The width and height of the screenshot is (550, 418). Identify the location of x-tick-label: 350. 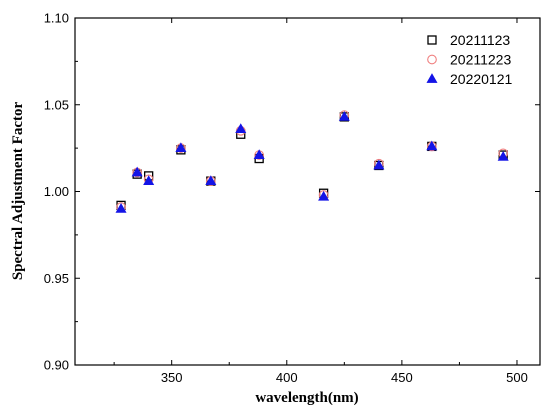
(172, 377).